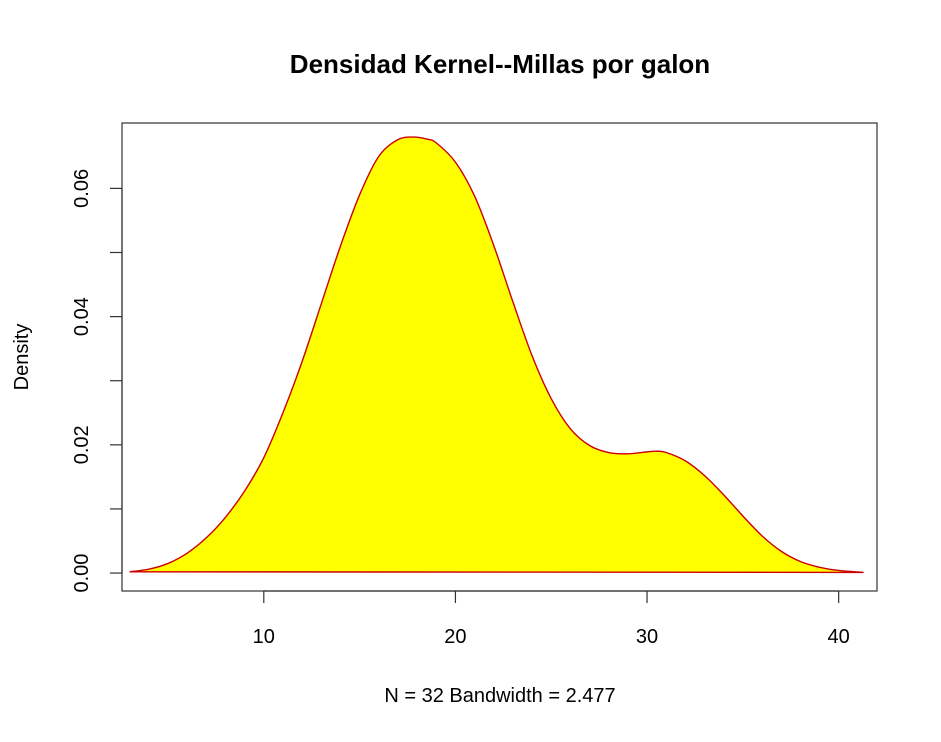  What do you see at coordinates (647, 637) in the screenshot?
I see `x-tick-label: 30` at bounding box center [647, 637].